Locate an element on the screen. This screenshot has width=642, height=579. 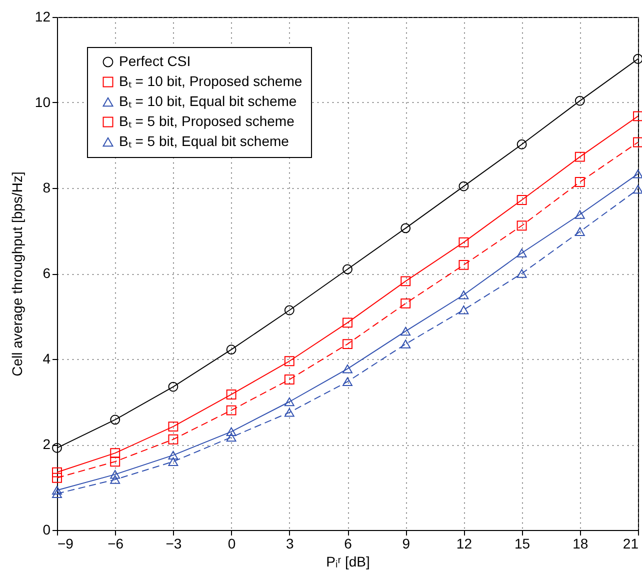
x-tick-label: 12 is located at coordinates (464, 544).